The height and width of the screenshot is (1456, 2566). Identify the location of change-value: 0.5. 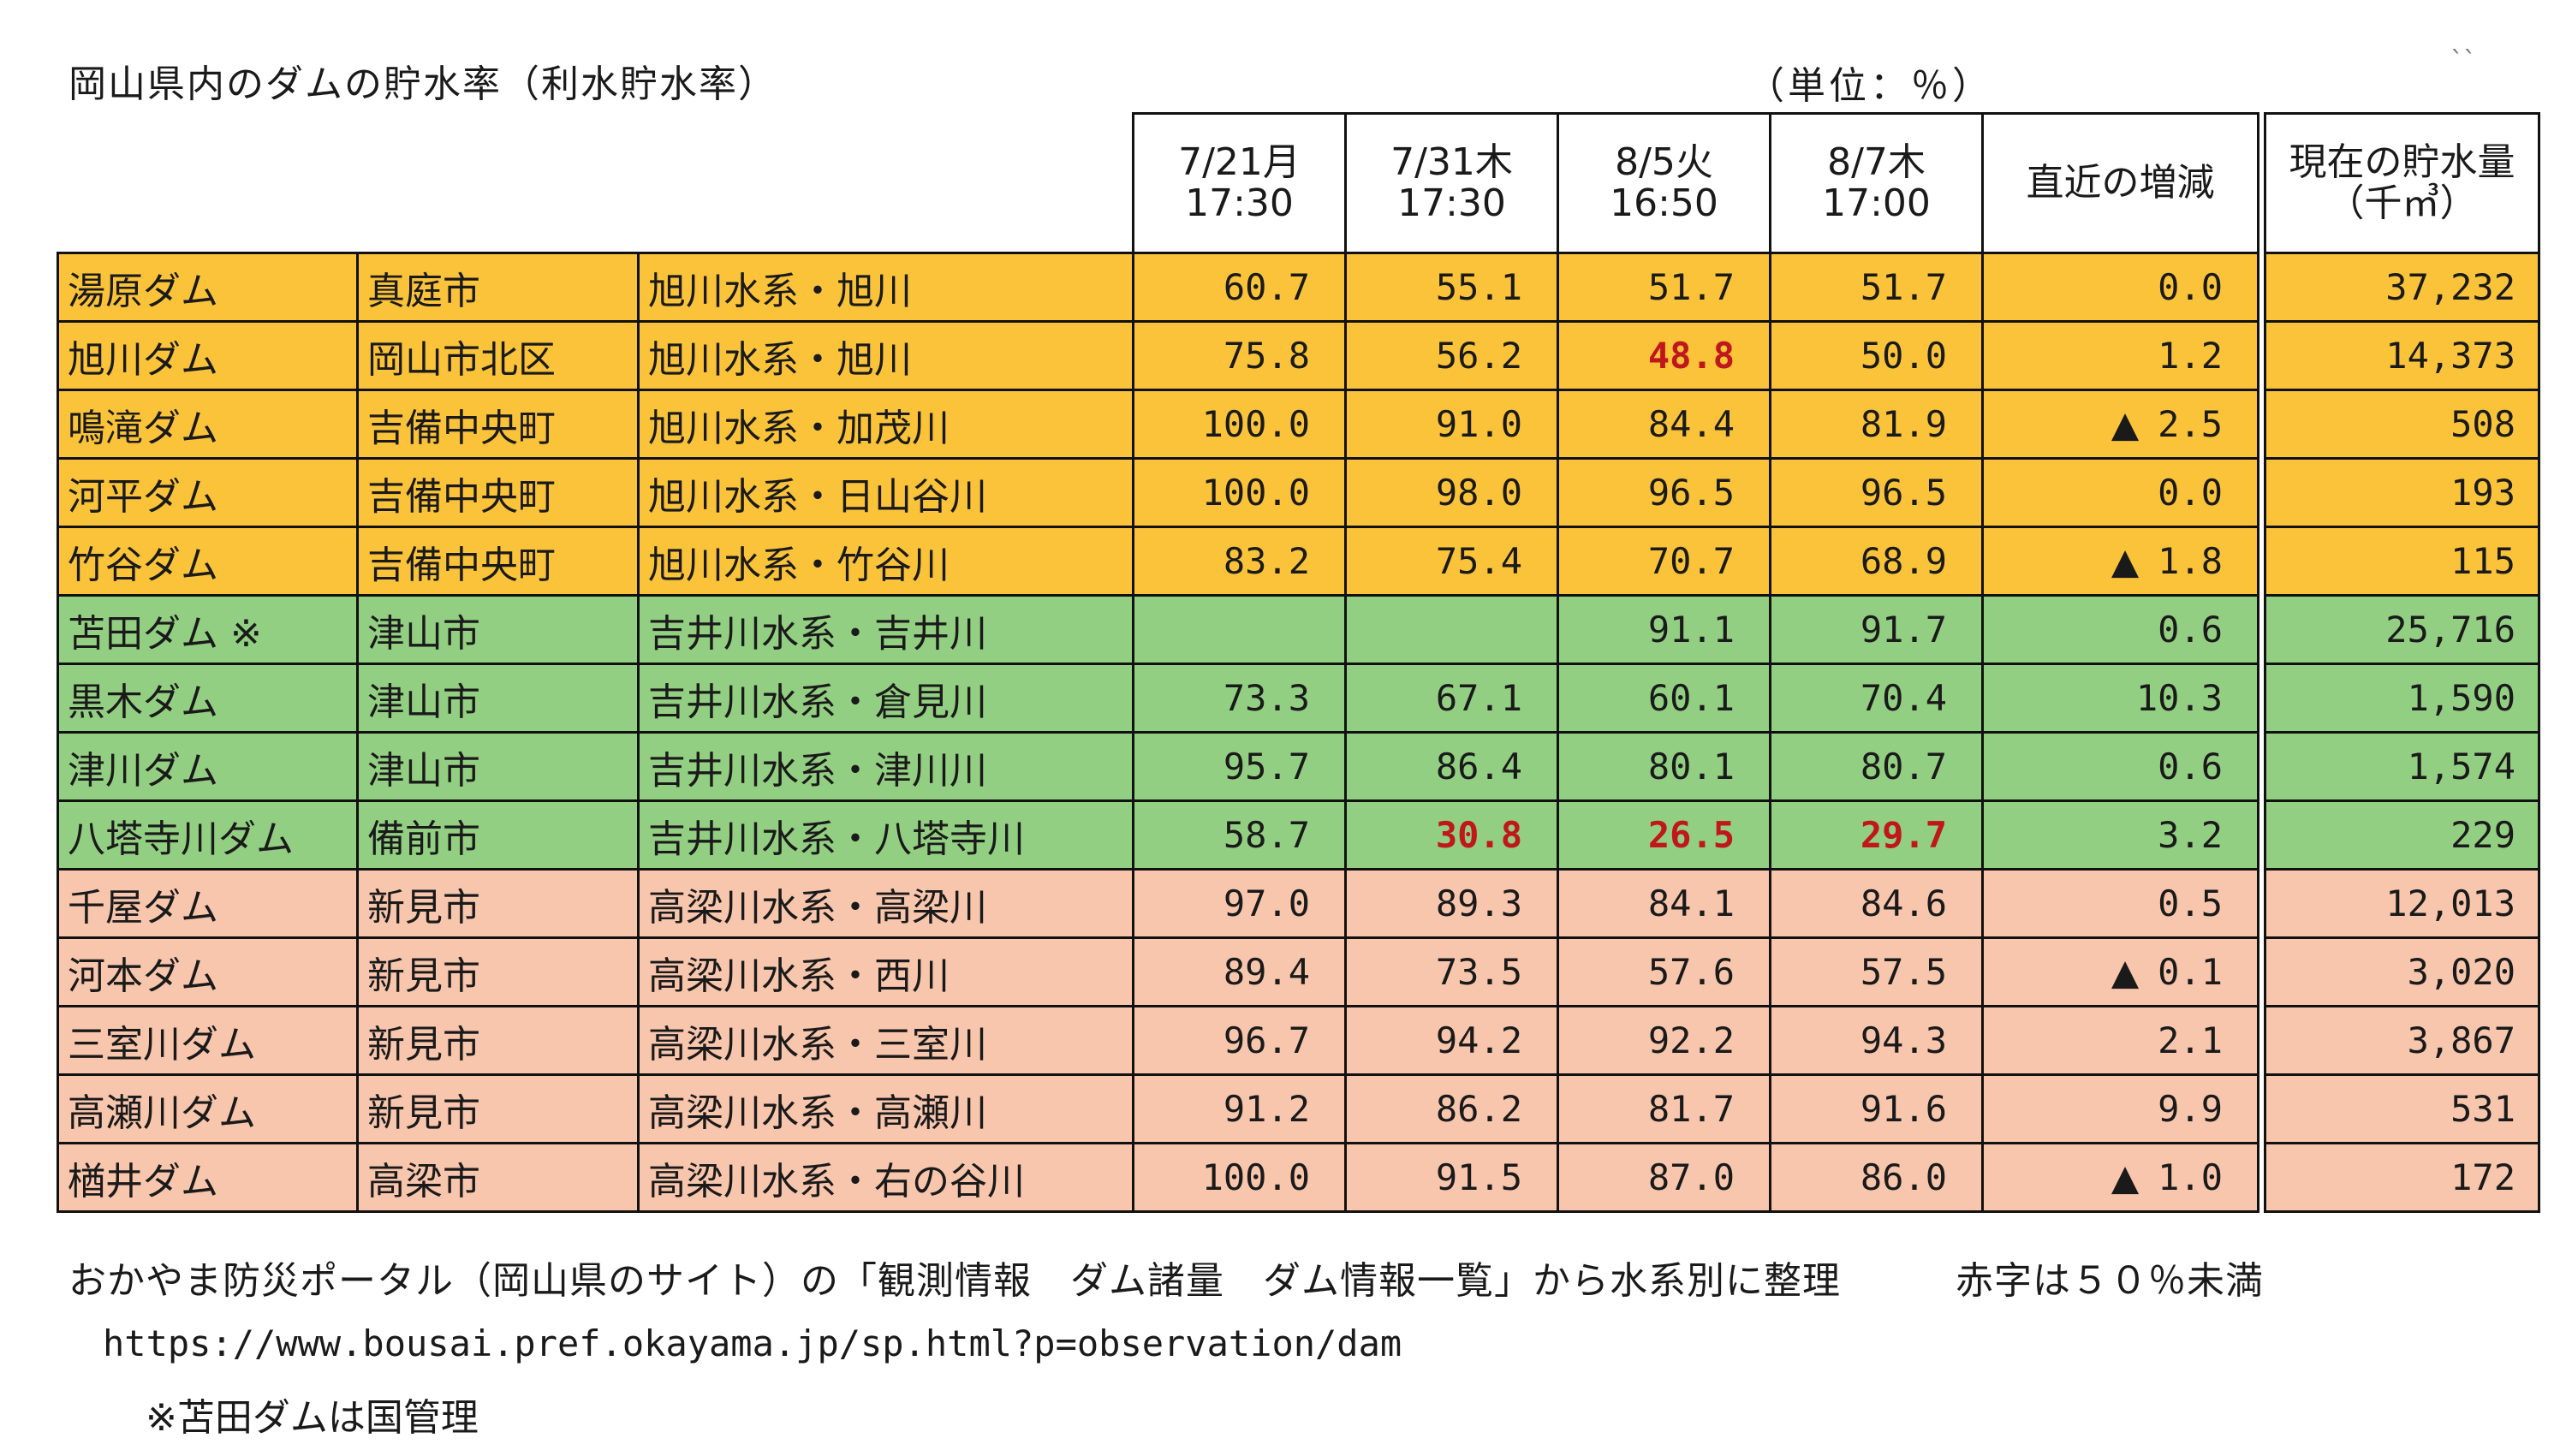
(2190, 903).